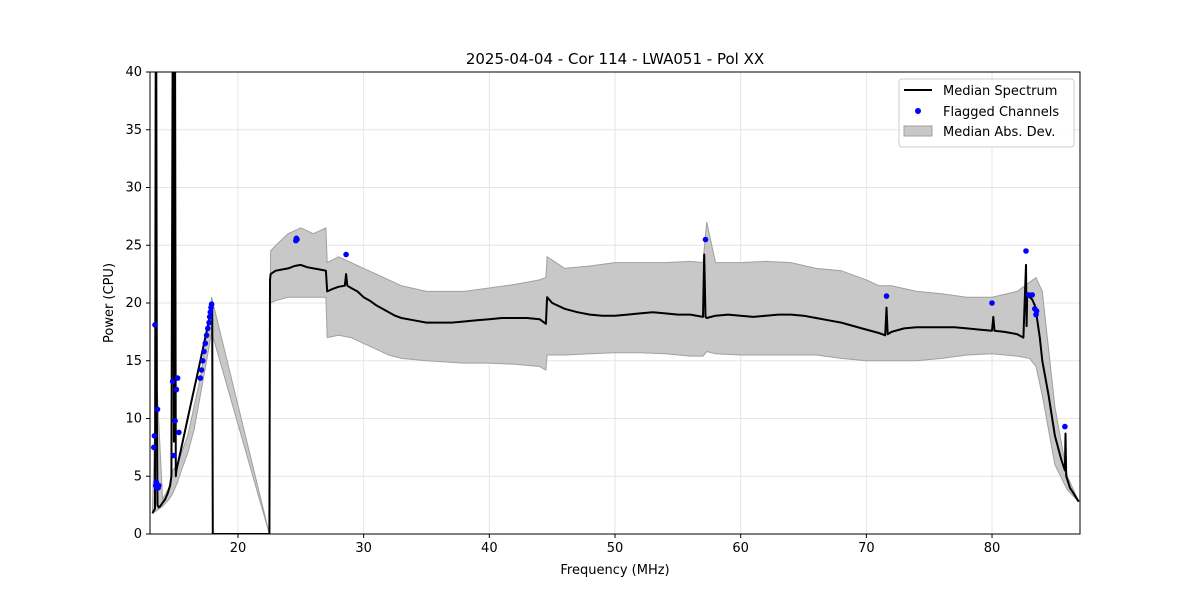  What do you see at coordinates (1001, 112) in the screenshot?
I see `legend-flagged-label: Flagged Channels` at bounding box center [1001, 112].